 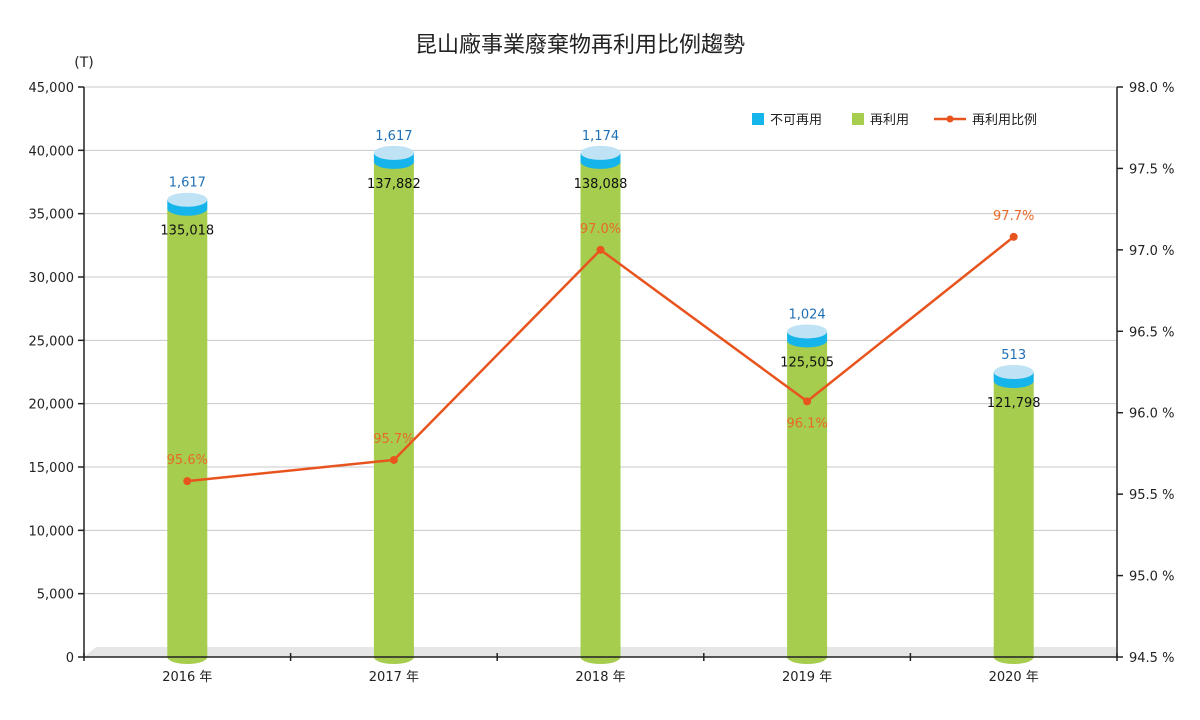 What do you see at coordinates (758, 119) in the screenshot?
I see `legend-swatch-non-reusable` at bounding box center [758, 119].